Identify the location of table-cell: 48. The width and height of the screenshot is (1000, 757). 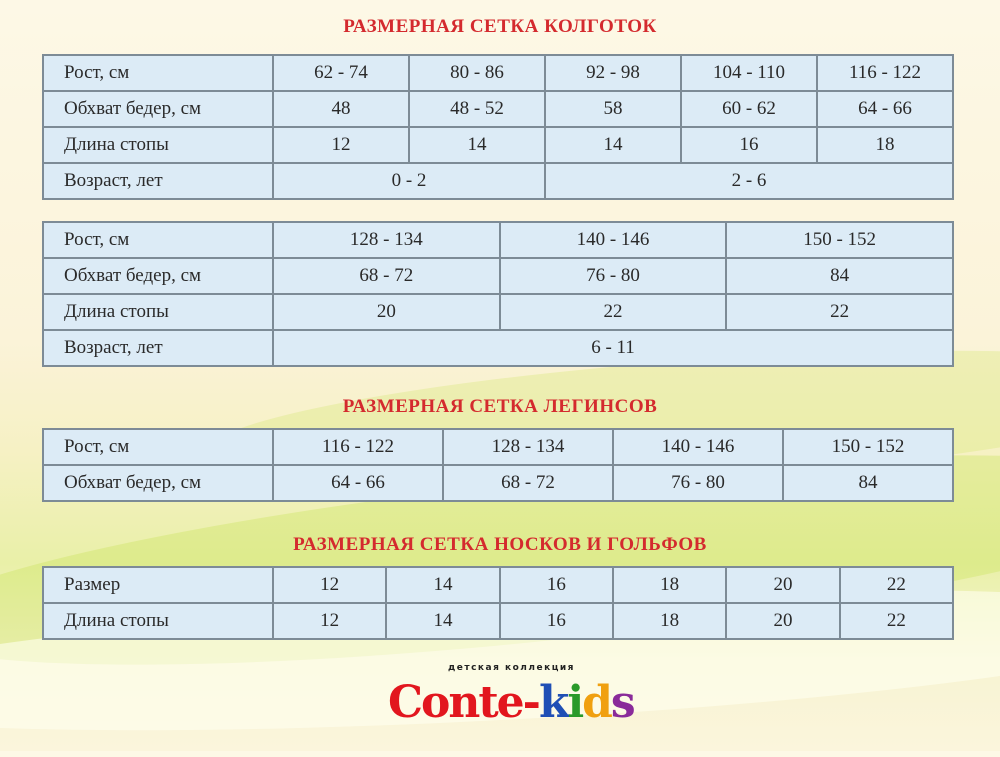
(341, 109).